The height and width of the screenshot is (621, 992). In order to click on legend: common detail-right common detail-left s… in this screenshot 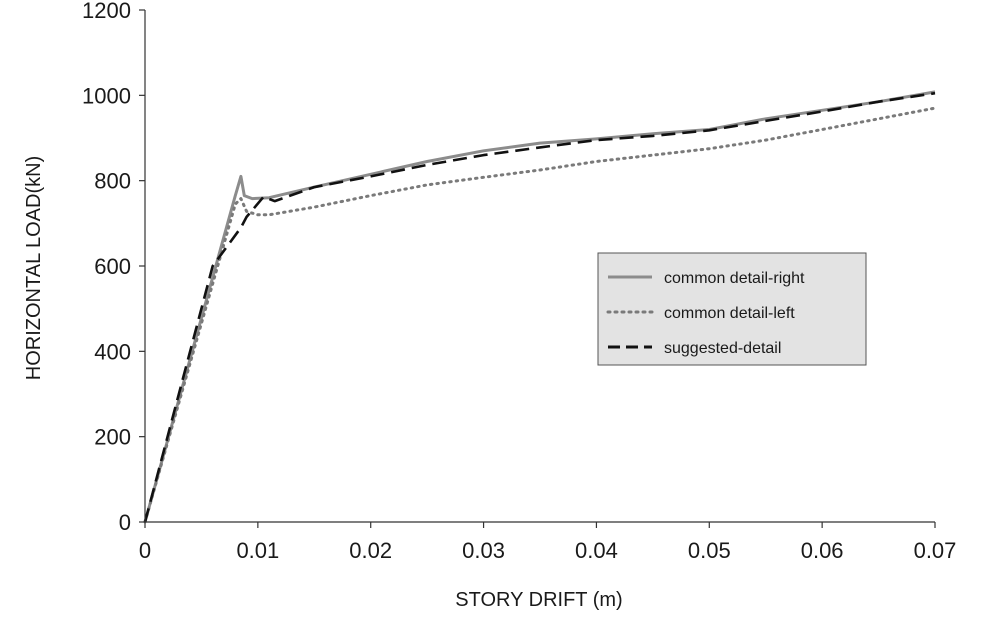, I will do `click(732, 309)`.